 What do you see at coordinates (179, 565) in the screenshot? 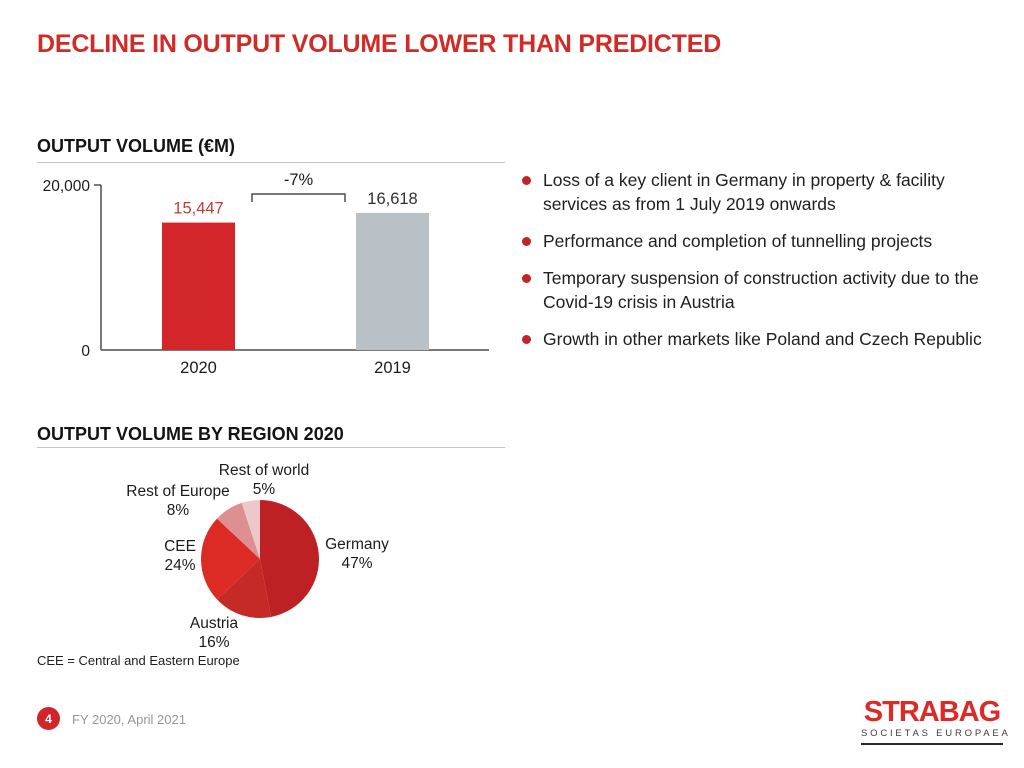
I see `pie-label-pct: 24%` at bounding box center [179, 565].